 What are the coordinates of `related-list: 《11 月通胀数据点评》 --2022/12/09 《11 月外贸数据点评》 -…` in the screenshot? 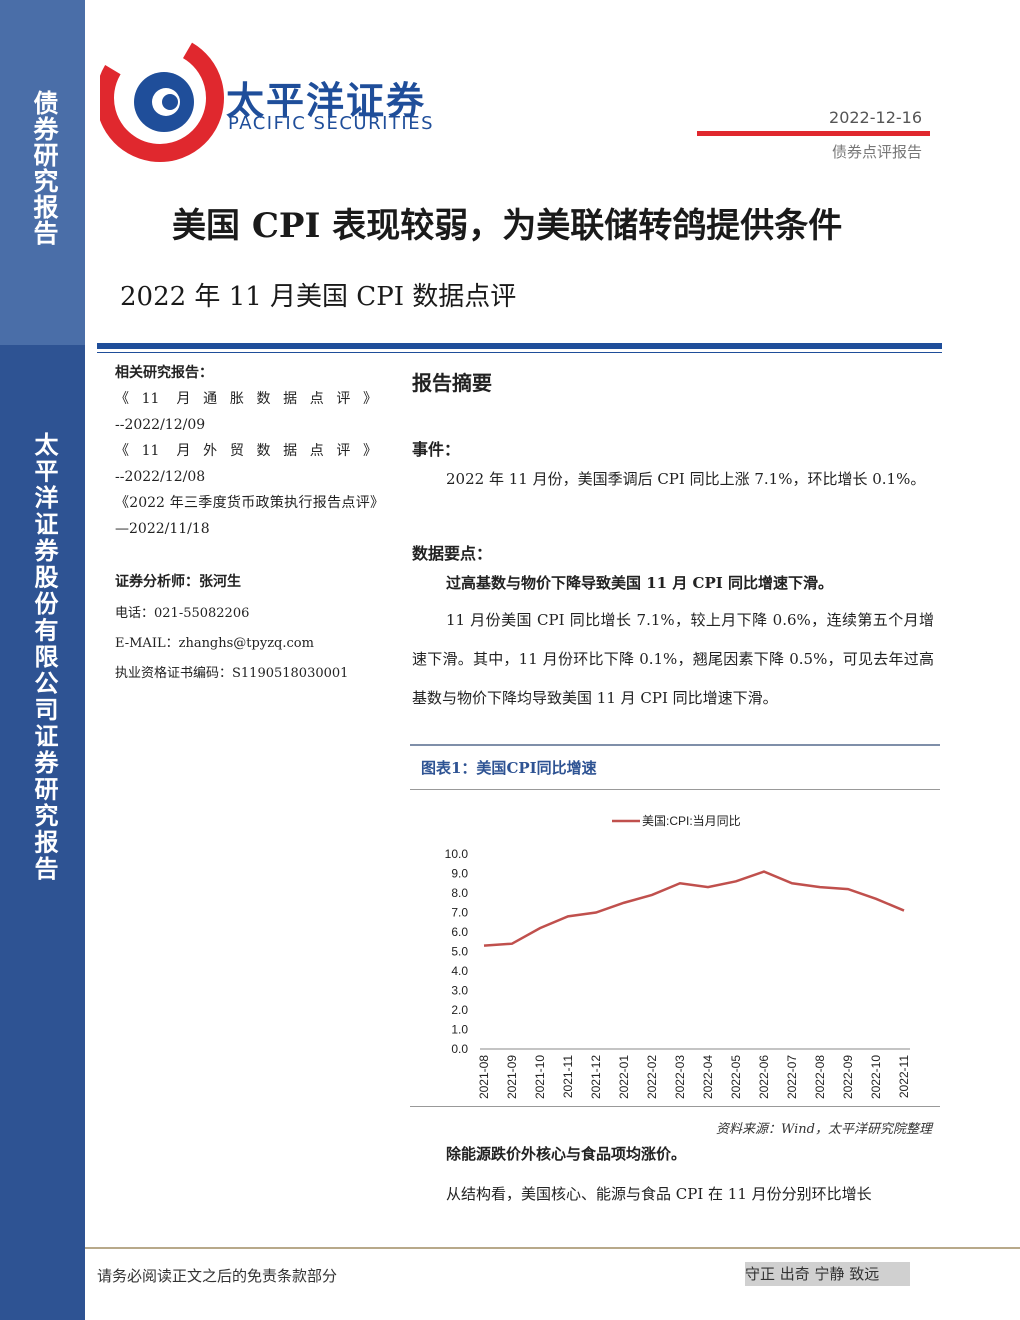 It's located at (246, 464).